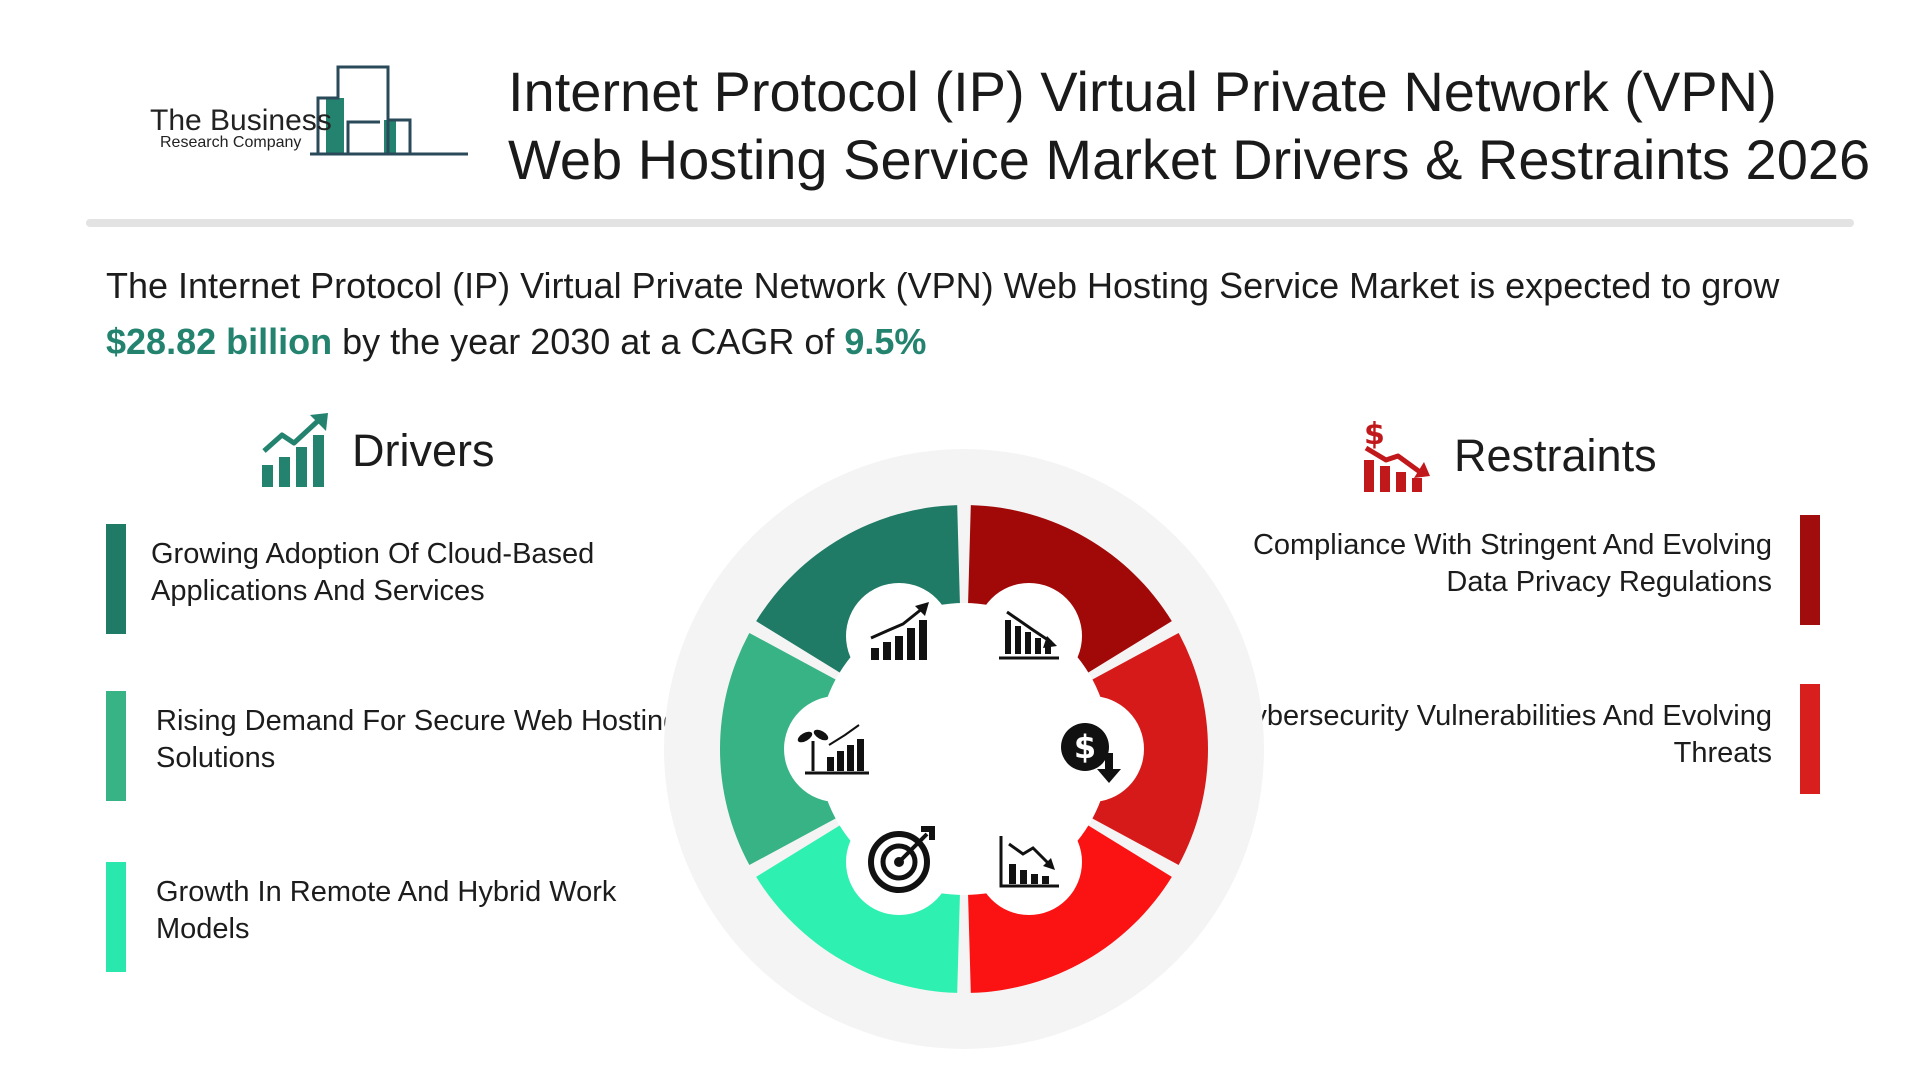  What do you see at coordinates (588, 341) in the screenshot?
I see `summary-text-middle: by the year 2030 at a CAGR of` at bounding box center [588, 341].